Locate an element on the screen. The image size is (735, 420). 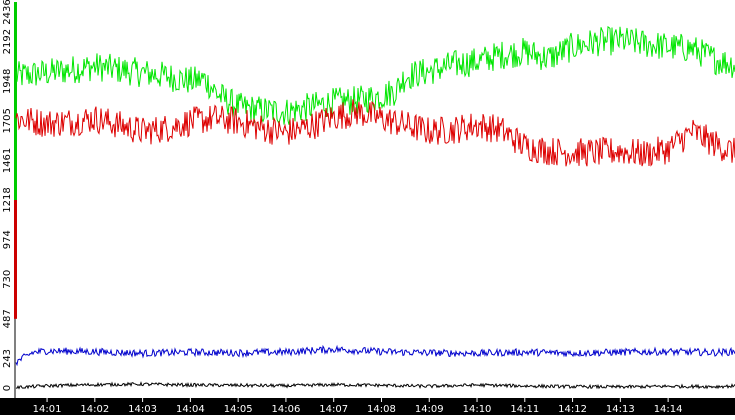
x-tick-label: 14:08 is located at coordinates (381, 409).